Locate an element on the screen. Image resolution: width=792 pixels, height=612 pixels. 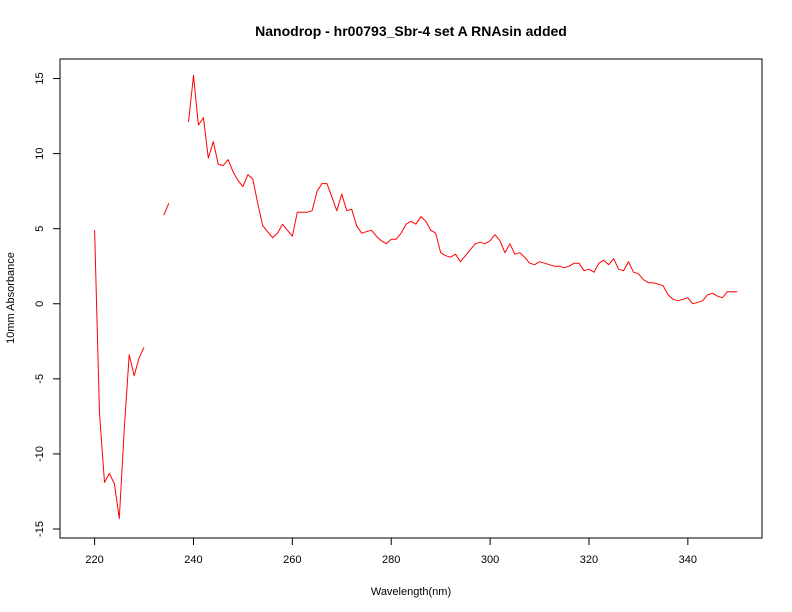
y-tick-label: 10 is located at coordinates (40, 153).